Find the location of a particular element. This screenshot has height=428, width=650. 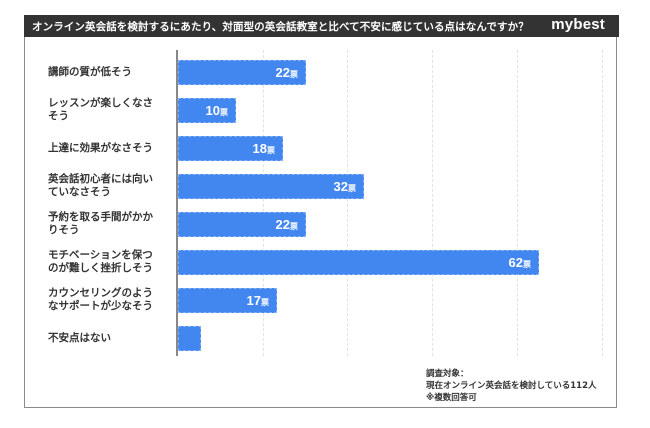

bar-value-number: 62 is located at coordinates (515, 262).